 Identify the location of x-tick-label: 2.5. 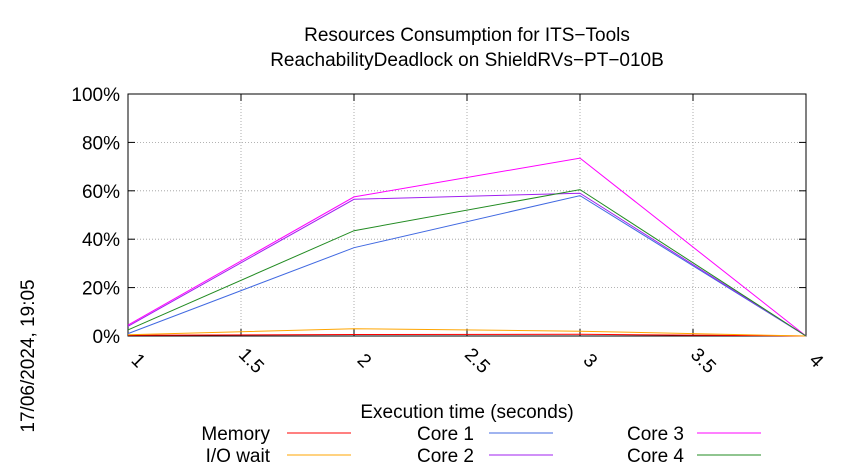
(477, 361).